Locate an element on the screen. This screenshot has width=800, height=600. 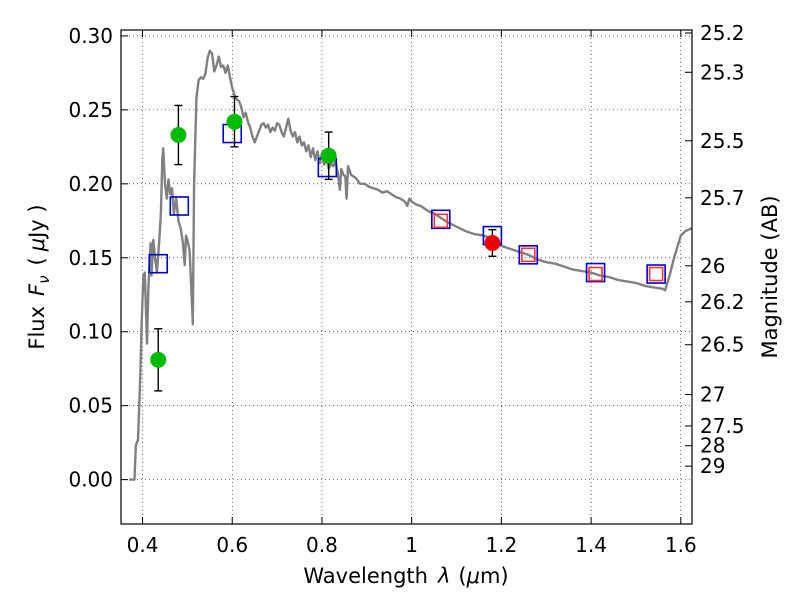
y2-tick-label: 25.7 is located at coordinates (722, 198).